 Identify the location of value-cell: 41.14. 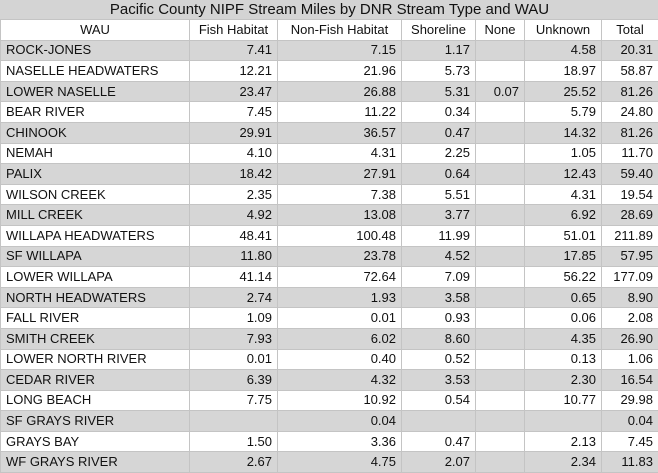
(234, 277).